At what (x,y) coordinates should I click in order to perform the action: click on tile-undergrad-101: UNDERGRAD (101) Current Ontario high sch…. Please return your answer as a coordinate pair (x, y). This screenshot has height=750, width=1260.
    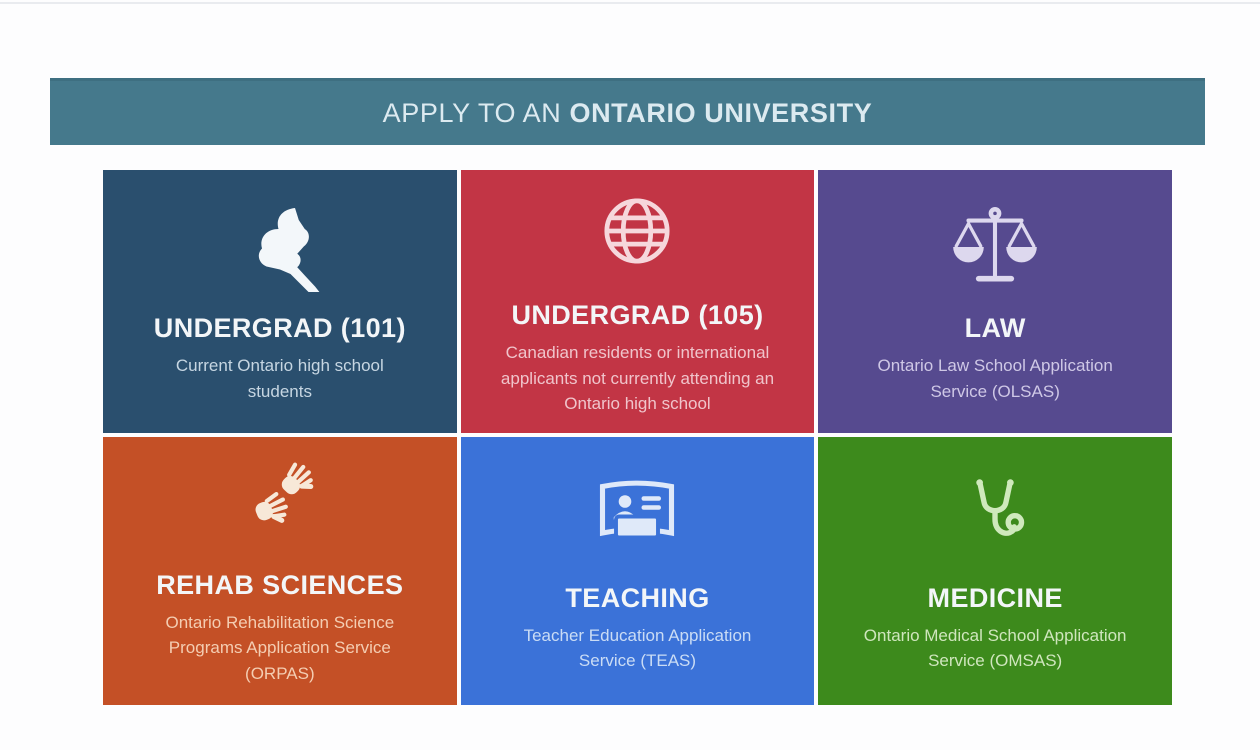
    Looking at the image, I should click on (280, 301).